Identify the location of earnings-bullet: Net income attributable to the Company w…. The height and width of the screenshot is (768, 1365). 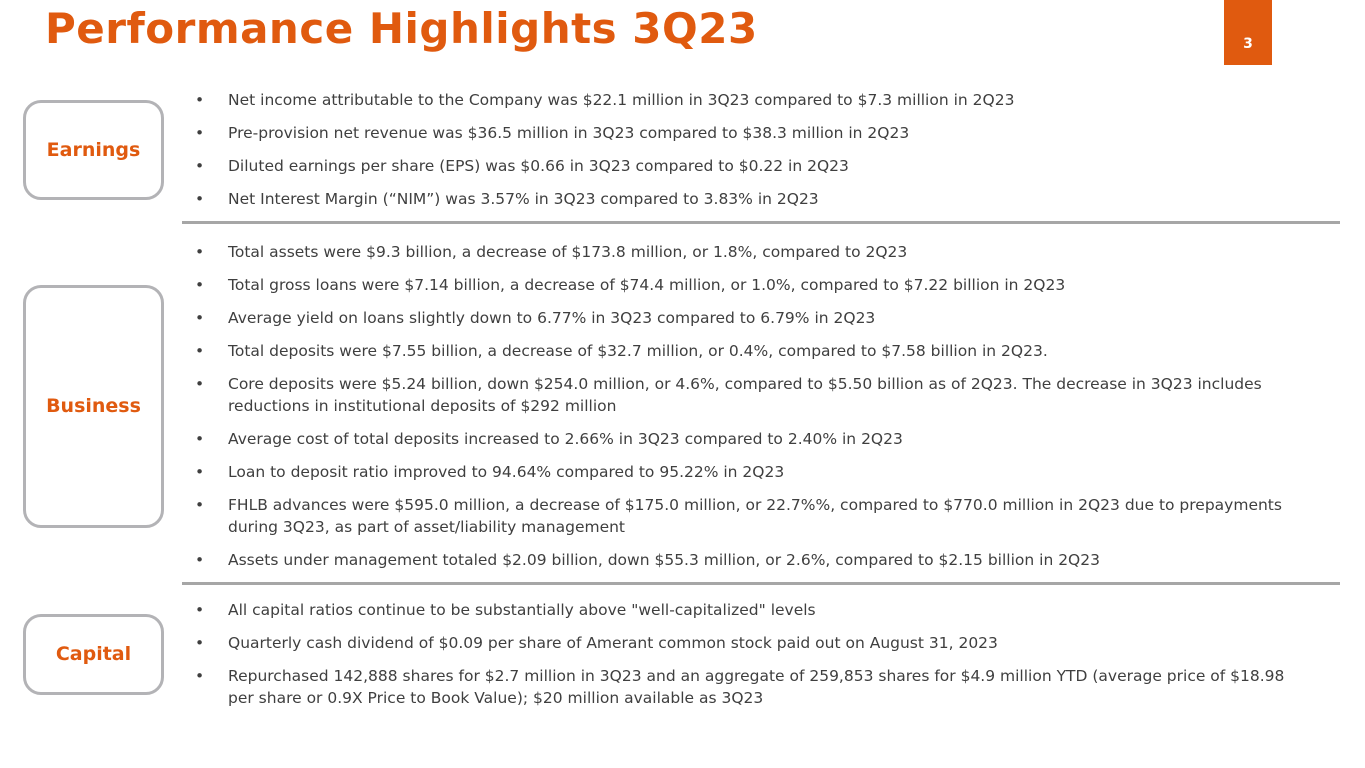
(742, 100).